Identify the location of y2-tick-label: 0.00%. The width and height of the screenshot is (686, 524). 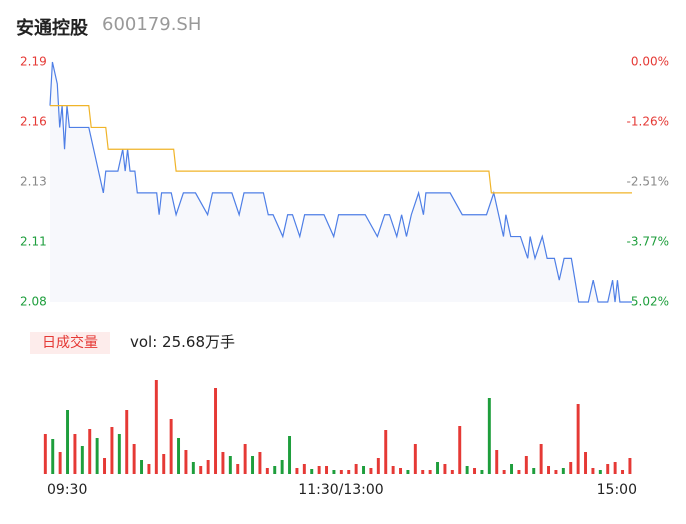
(650, 62).